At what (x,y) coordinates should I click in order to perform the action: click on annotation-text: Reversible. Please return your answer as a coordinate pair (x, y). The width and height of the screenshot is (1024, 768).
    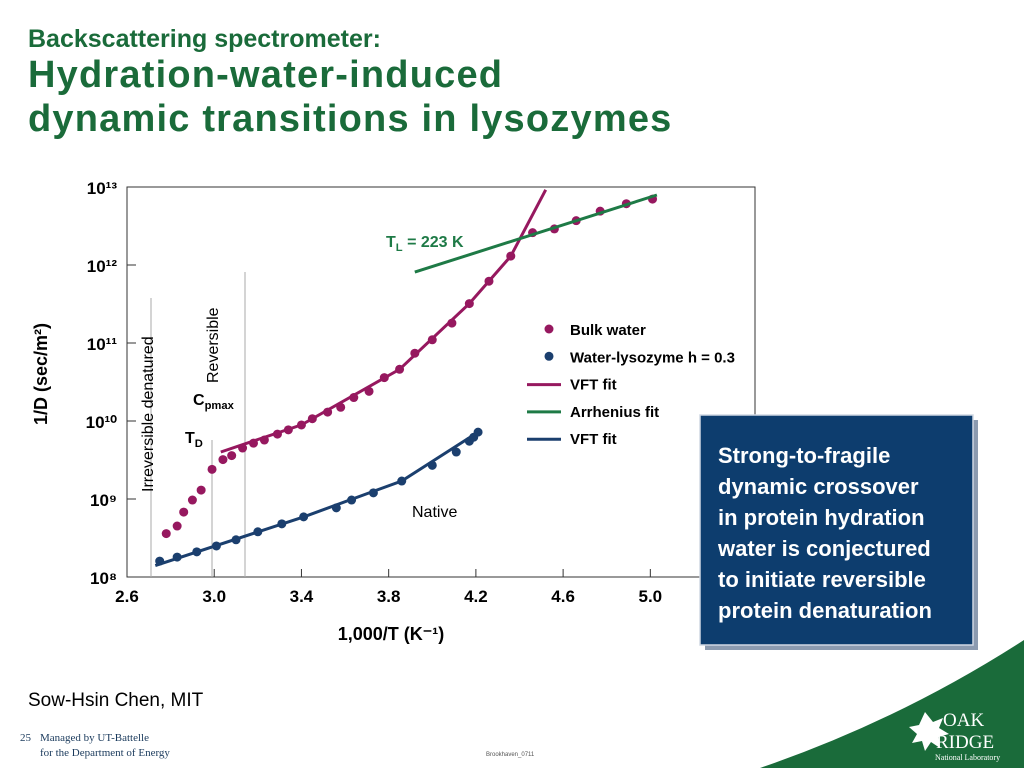
    Looking at the image, I should click on (213, 345).